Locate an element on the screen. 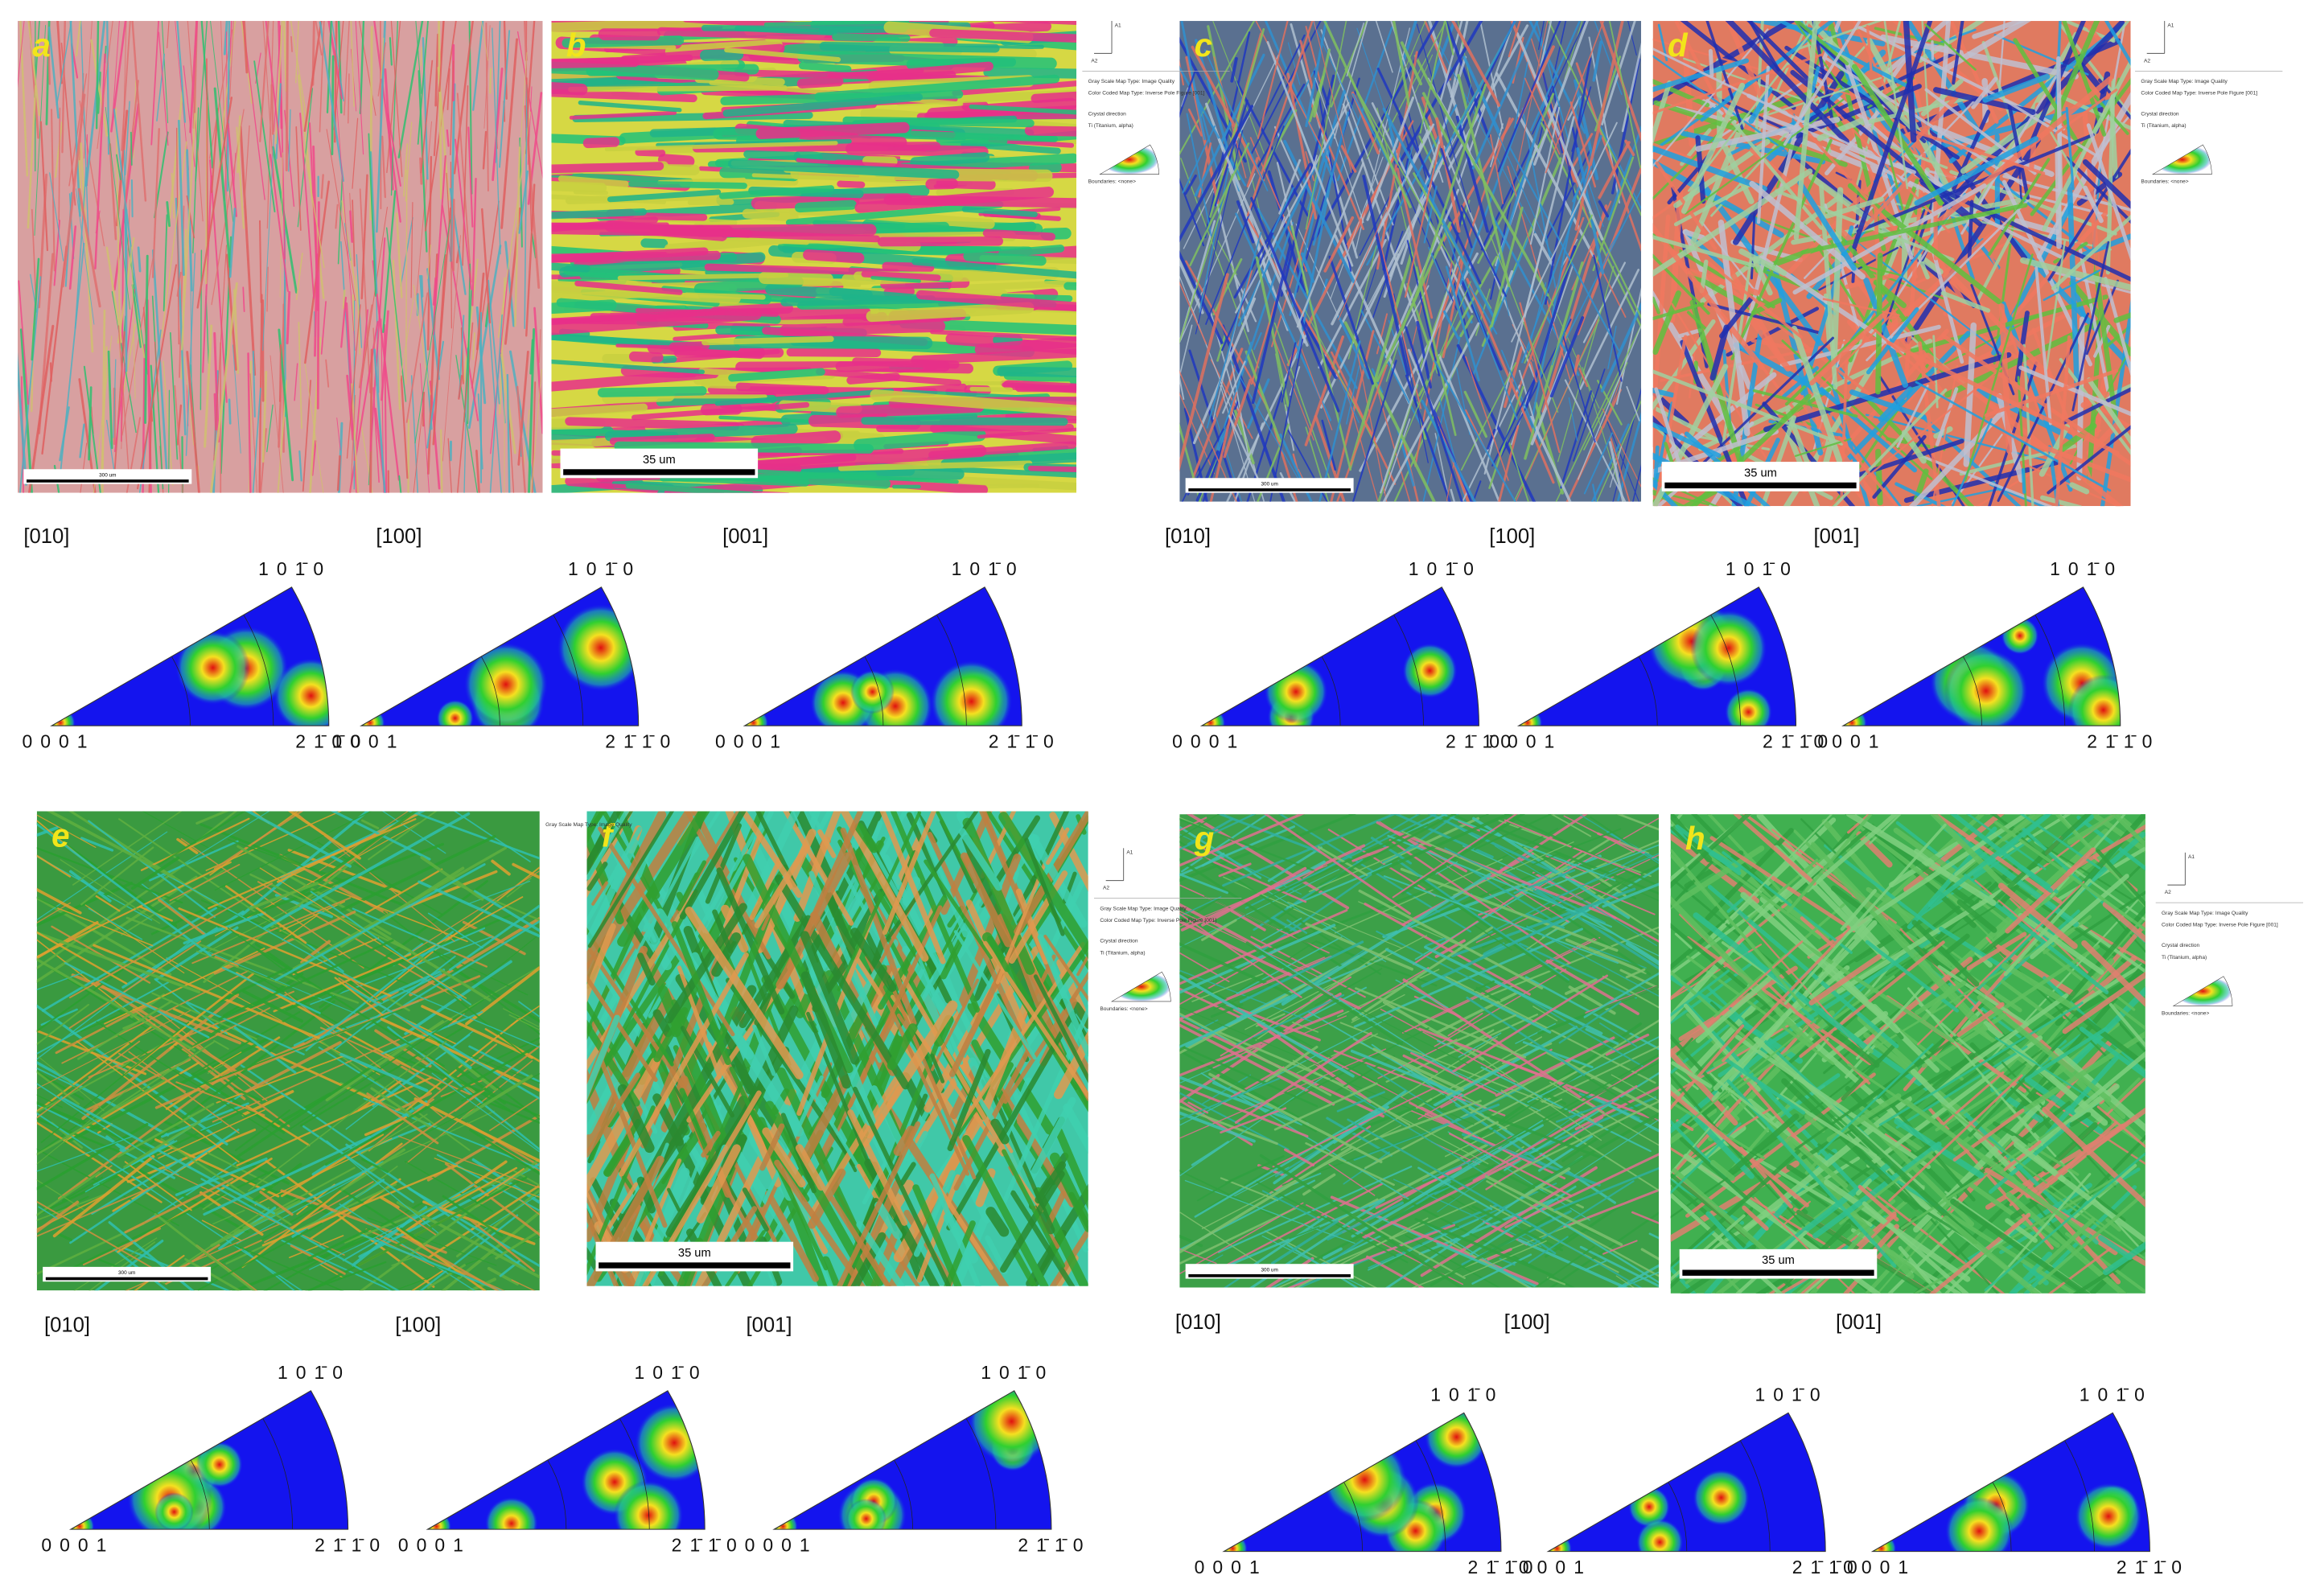 The image size is (2312, 1596). direction-label: [001] is located at coordinates (745, 536).